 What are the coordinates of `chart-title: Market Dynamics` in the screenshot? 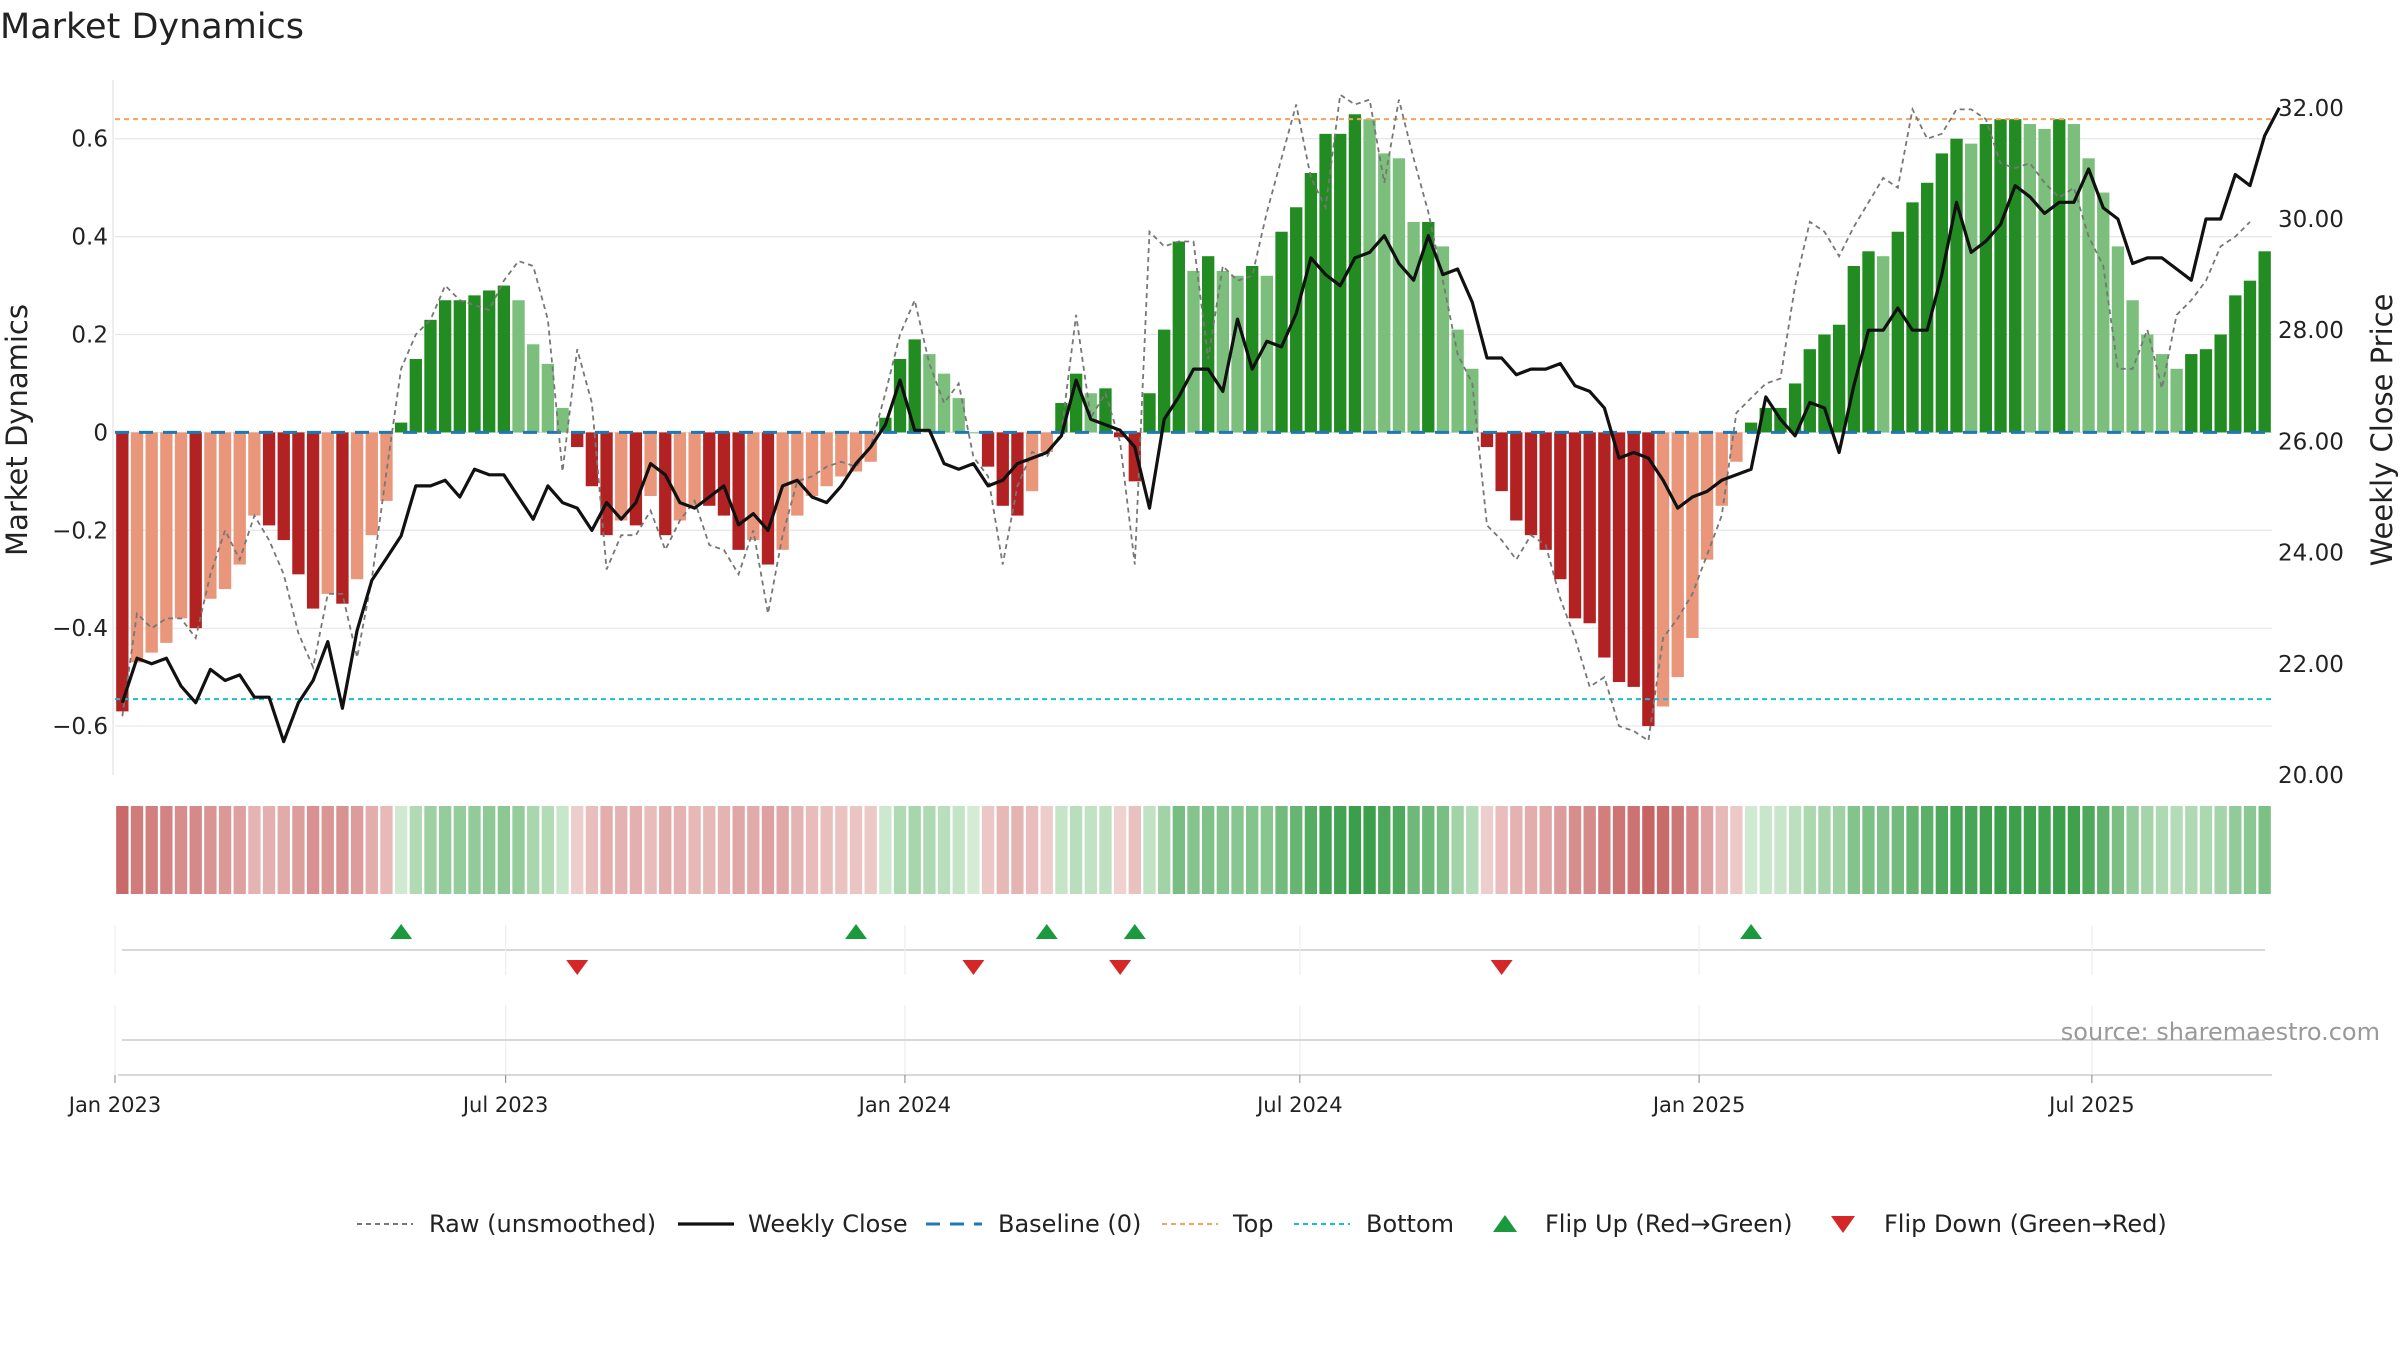 It's located at (152, 27).